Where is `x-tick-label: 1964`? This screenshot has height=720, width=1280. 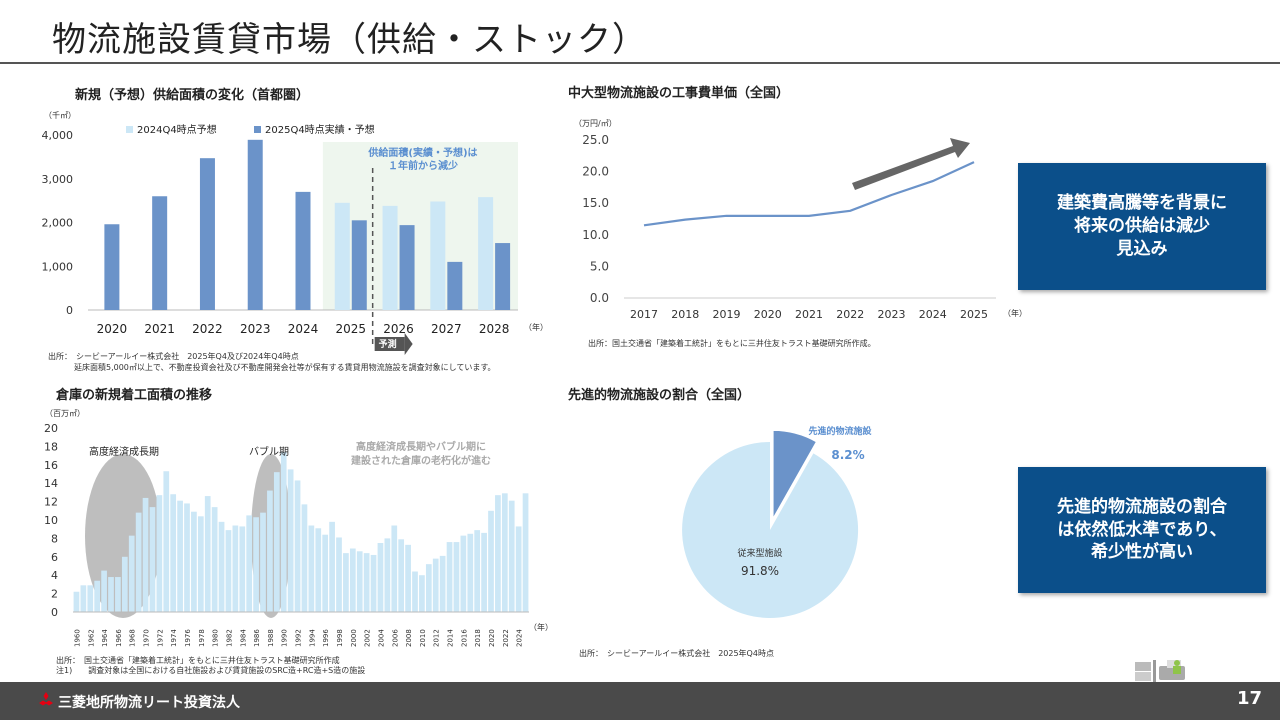 x-tick-label: 1964 is located at coordinates (105, 638).